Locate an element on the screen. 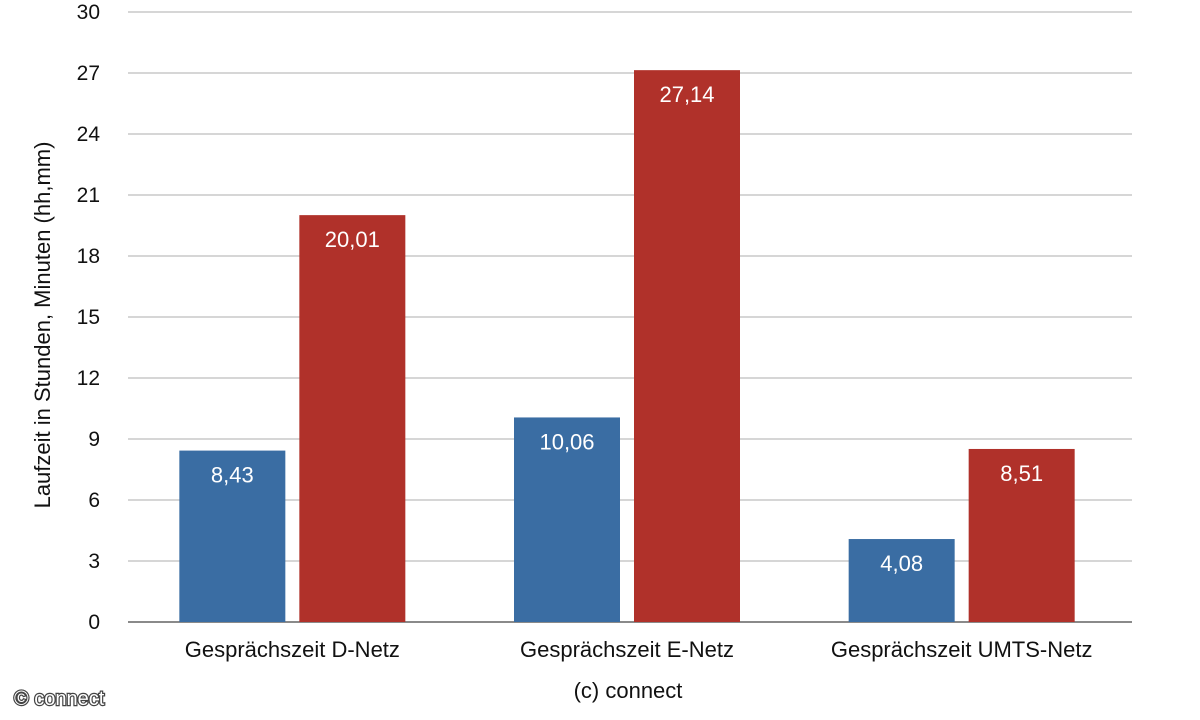 Image resolution: width=1200 pixels, height=720 pixels. y-tick-label: 0 is located at coordinates (94, 622).